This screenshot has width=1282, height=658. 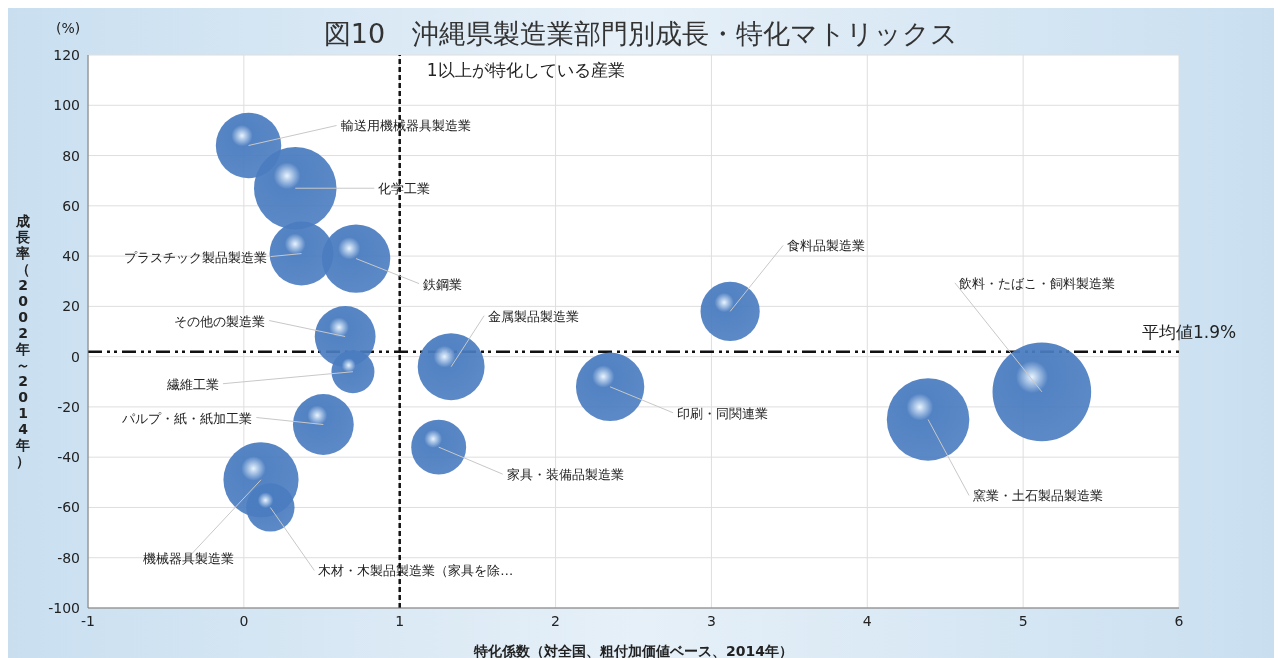 What do you see at coordinates (400, 620) in the screenshot?
I see `x-tick-label: 1` at bounding box center [400, 620].